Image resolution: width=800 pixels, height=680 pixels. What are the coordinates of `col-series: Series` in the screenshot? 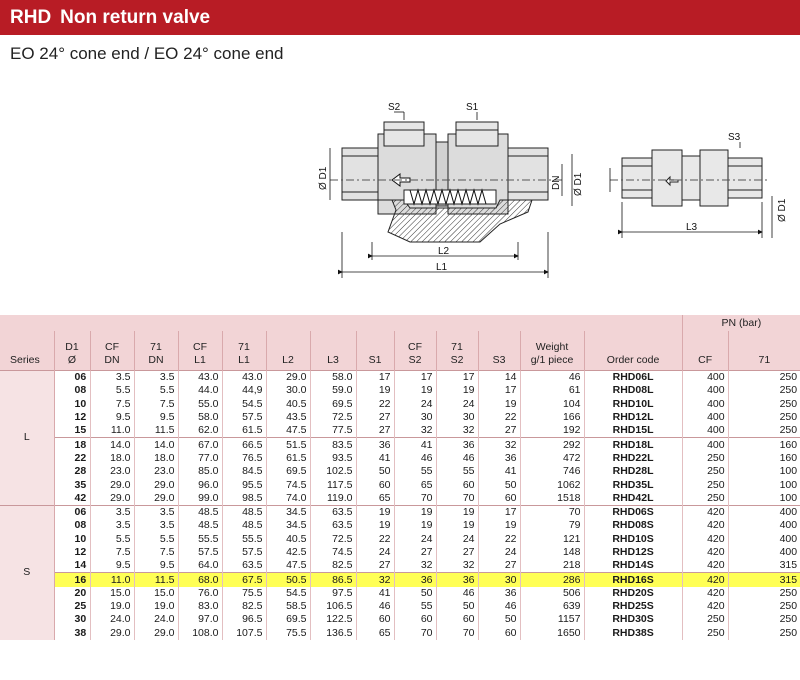 It's located at (27, 351).